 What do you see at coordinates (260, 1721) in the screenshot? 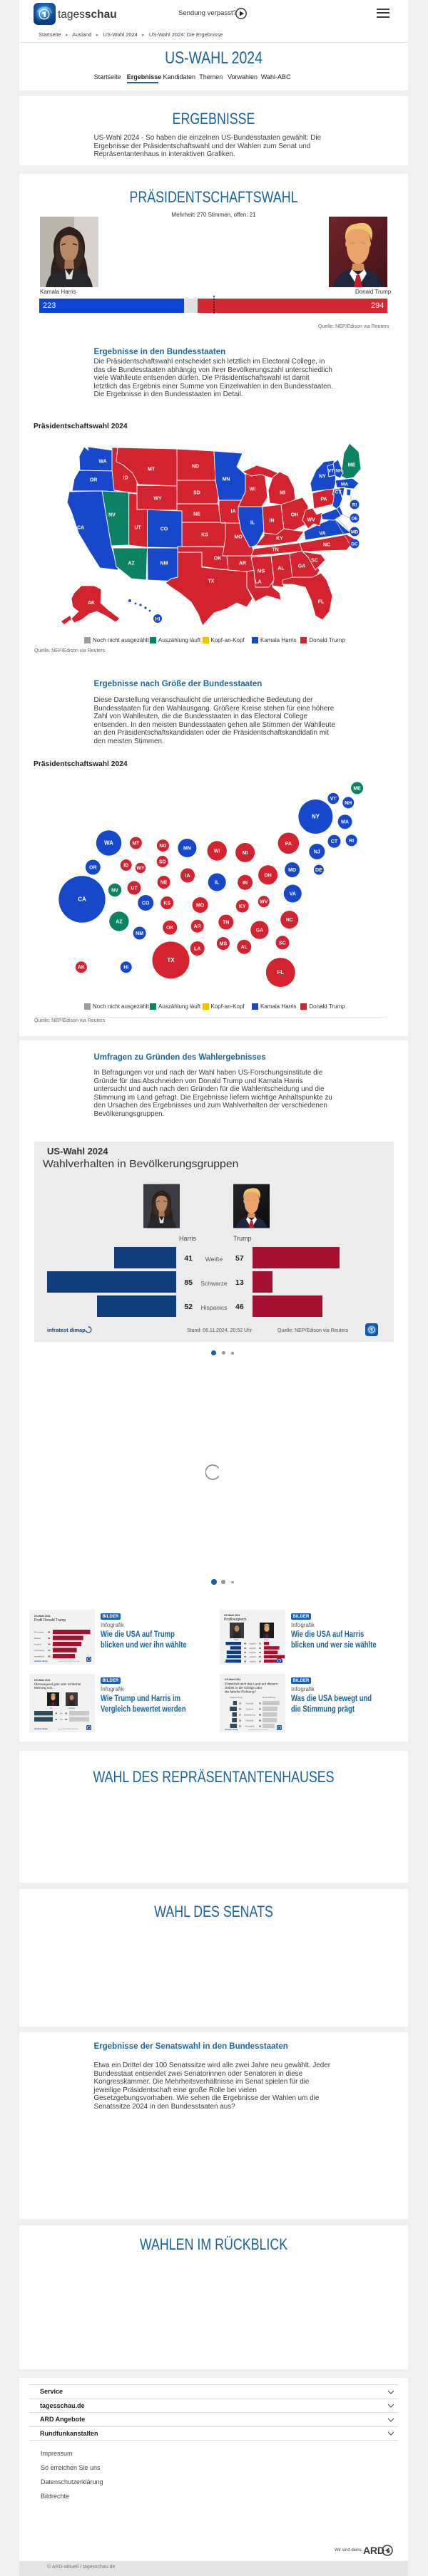
I see `svg-text: 68` at bounding box center [260, 1721].